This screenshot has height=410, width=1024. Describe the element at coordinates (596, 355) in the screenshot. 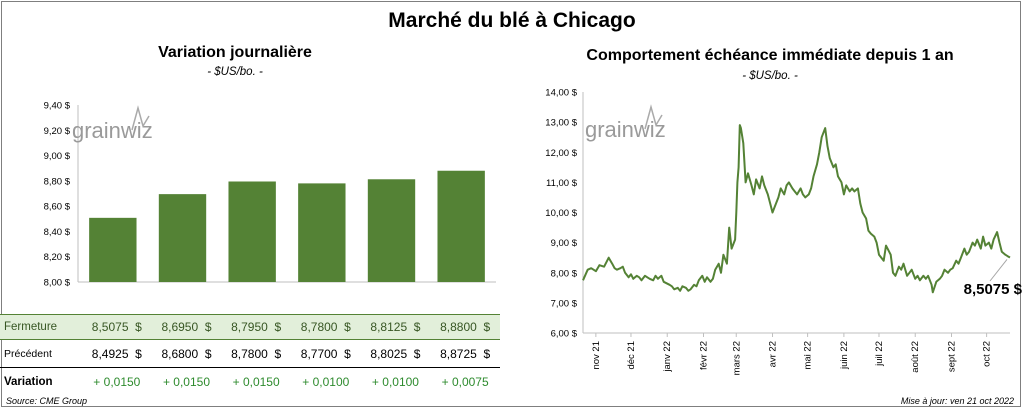

I see `x-tick-label: nov 21` at that location.